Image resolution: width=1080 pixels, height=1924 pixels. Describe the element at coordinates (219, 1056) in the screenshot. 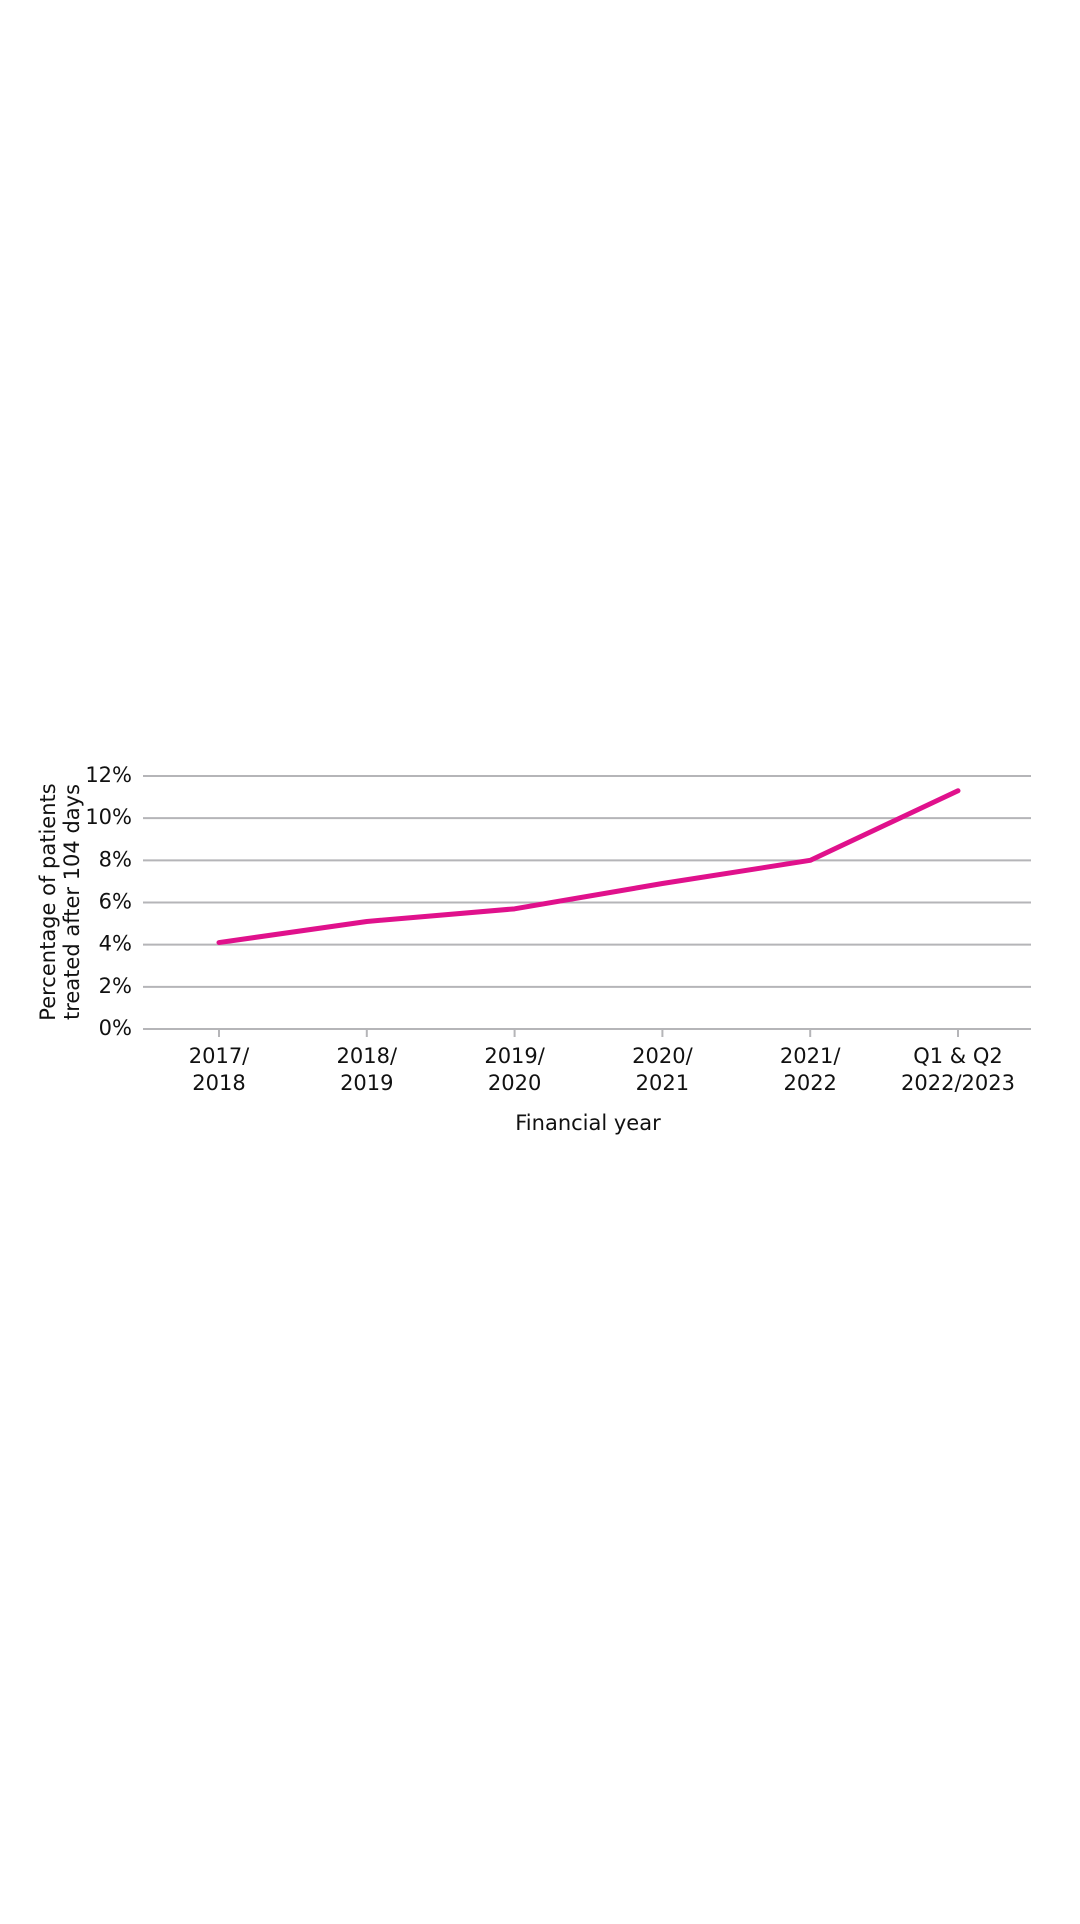

I see `x-tick-label: 2017/` at that location.